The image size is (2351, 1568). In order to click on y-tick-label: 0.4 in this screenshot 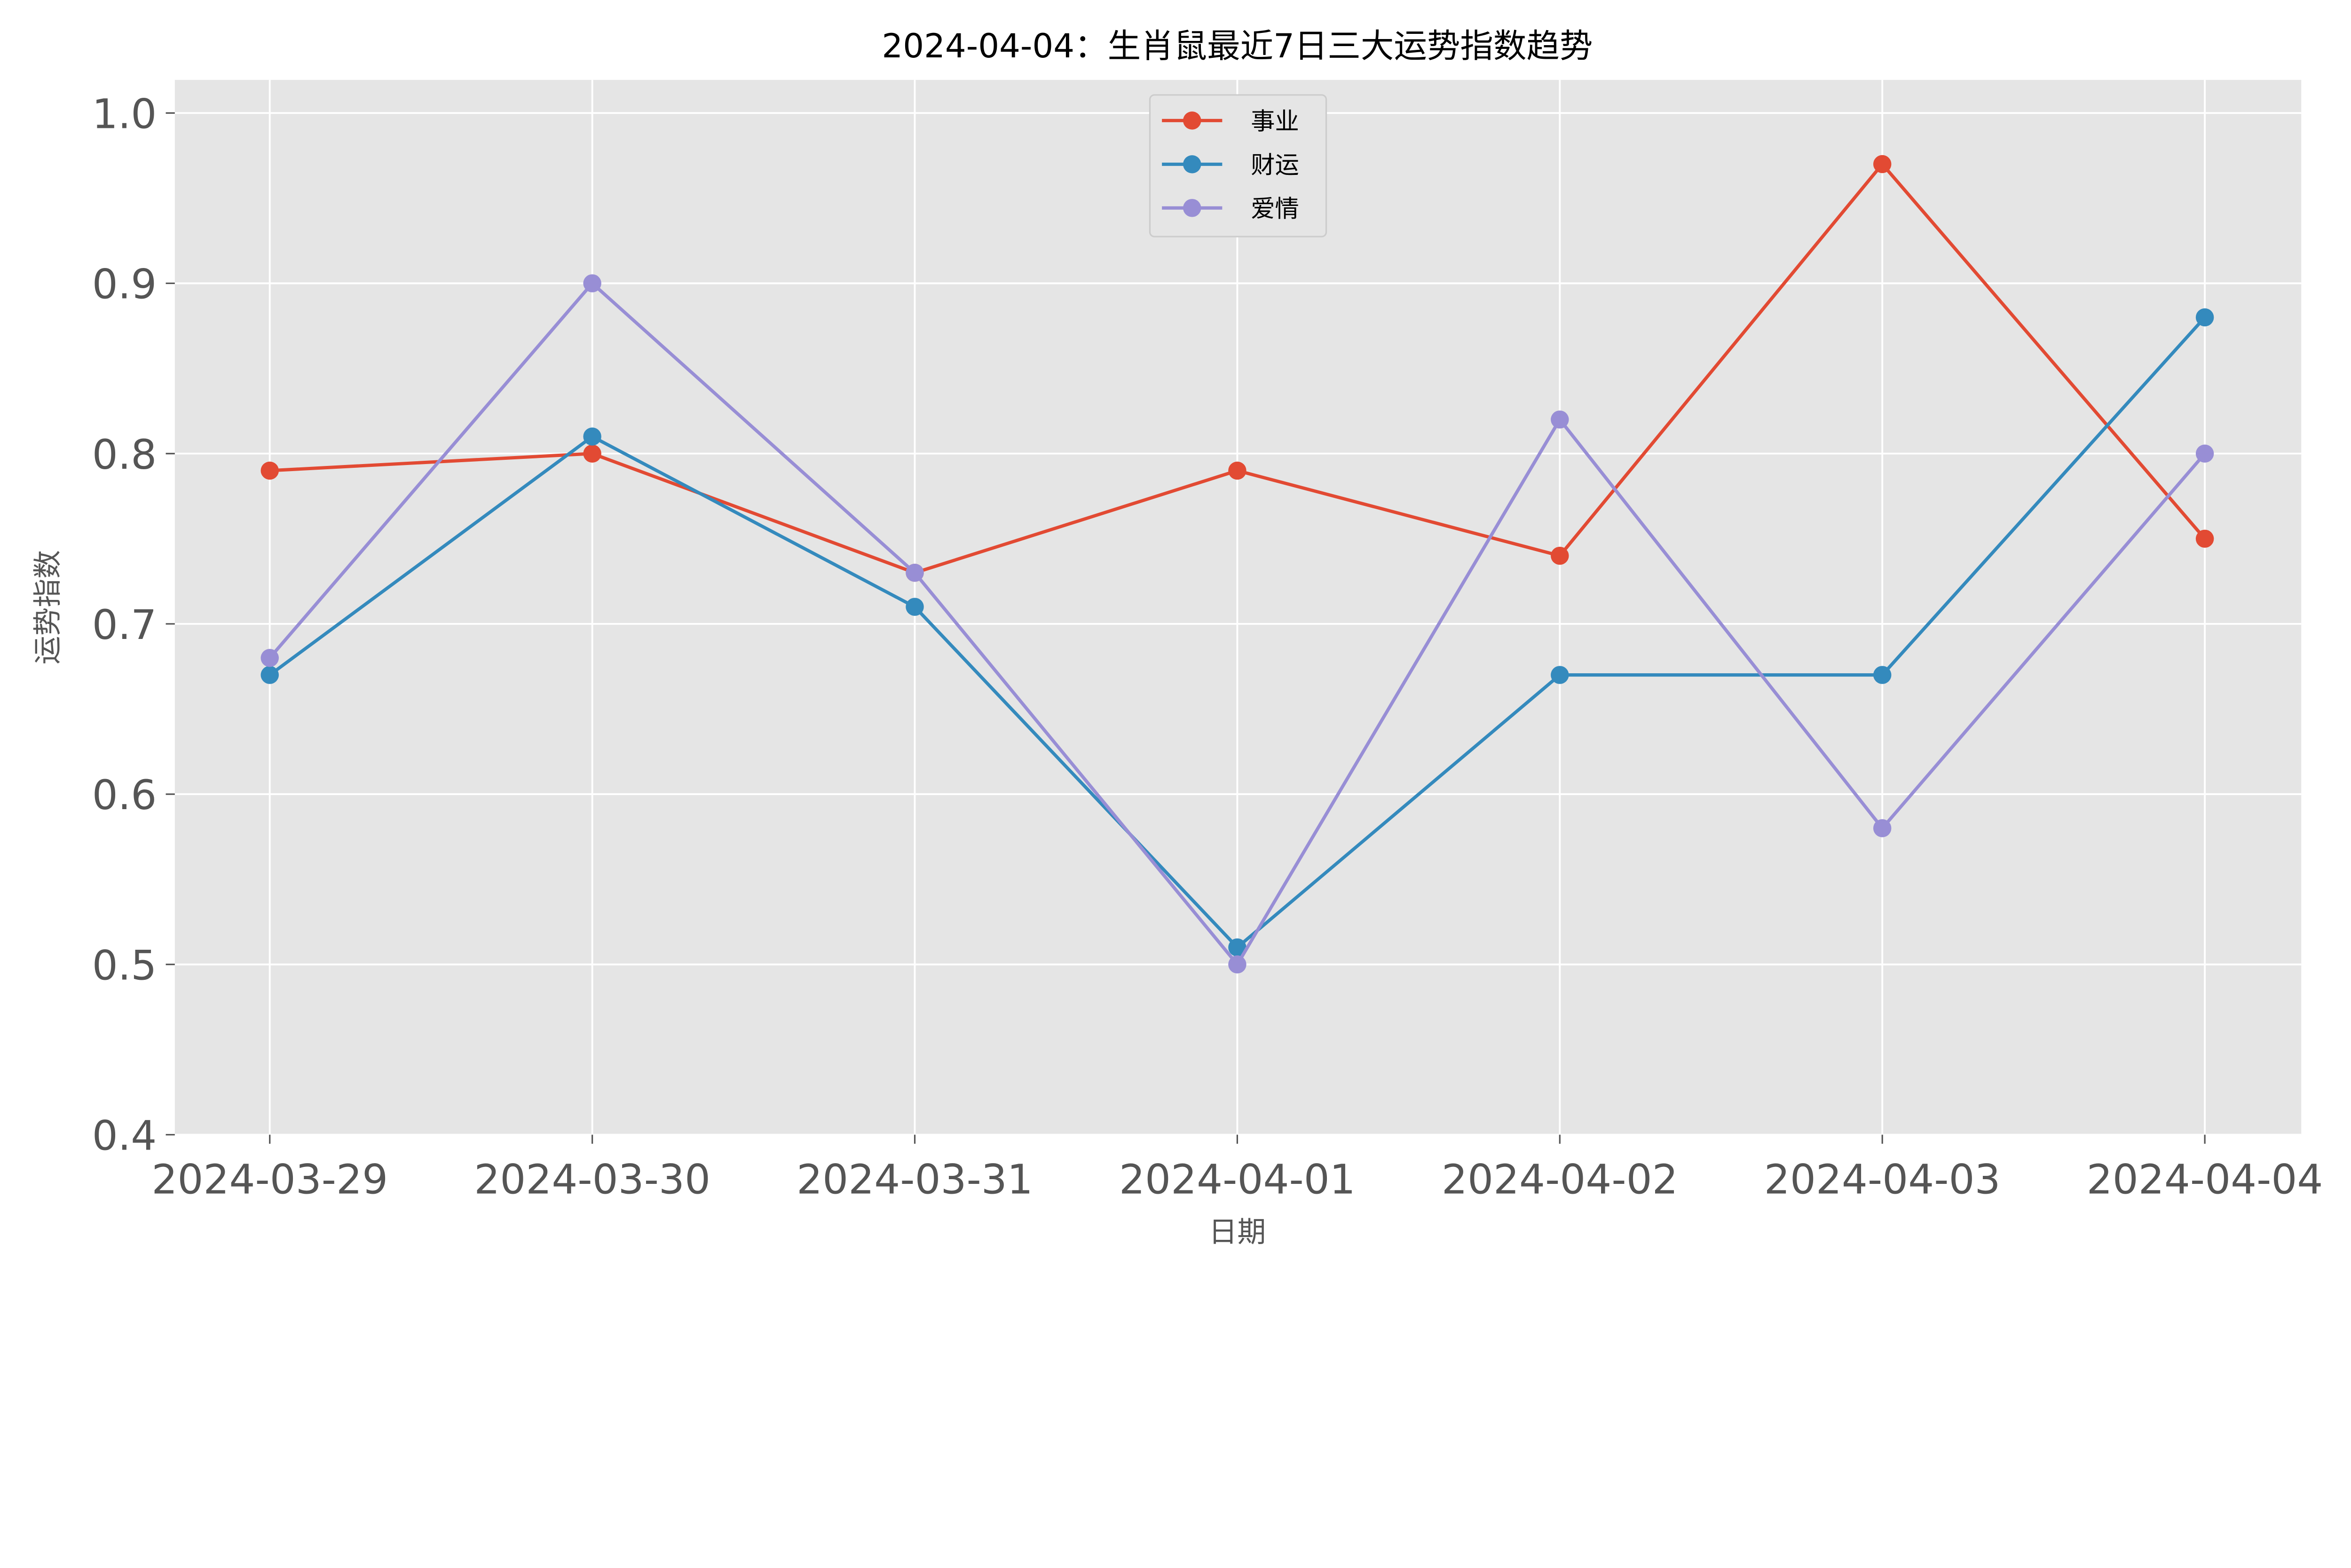, I will do `click(125, 1136)`.